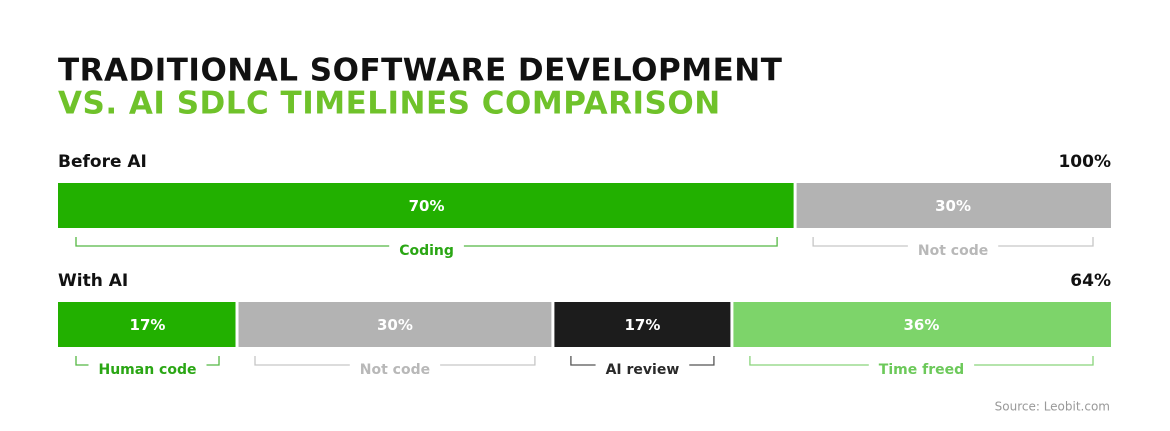  What do you see at coordinates (643, 370) in the screenshot?
I see `segment-name: AI review` at bounding box center [643, 370].